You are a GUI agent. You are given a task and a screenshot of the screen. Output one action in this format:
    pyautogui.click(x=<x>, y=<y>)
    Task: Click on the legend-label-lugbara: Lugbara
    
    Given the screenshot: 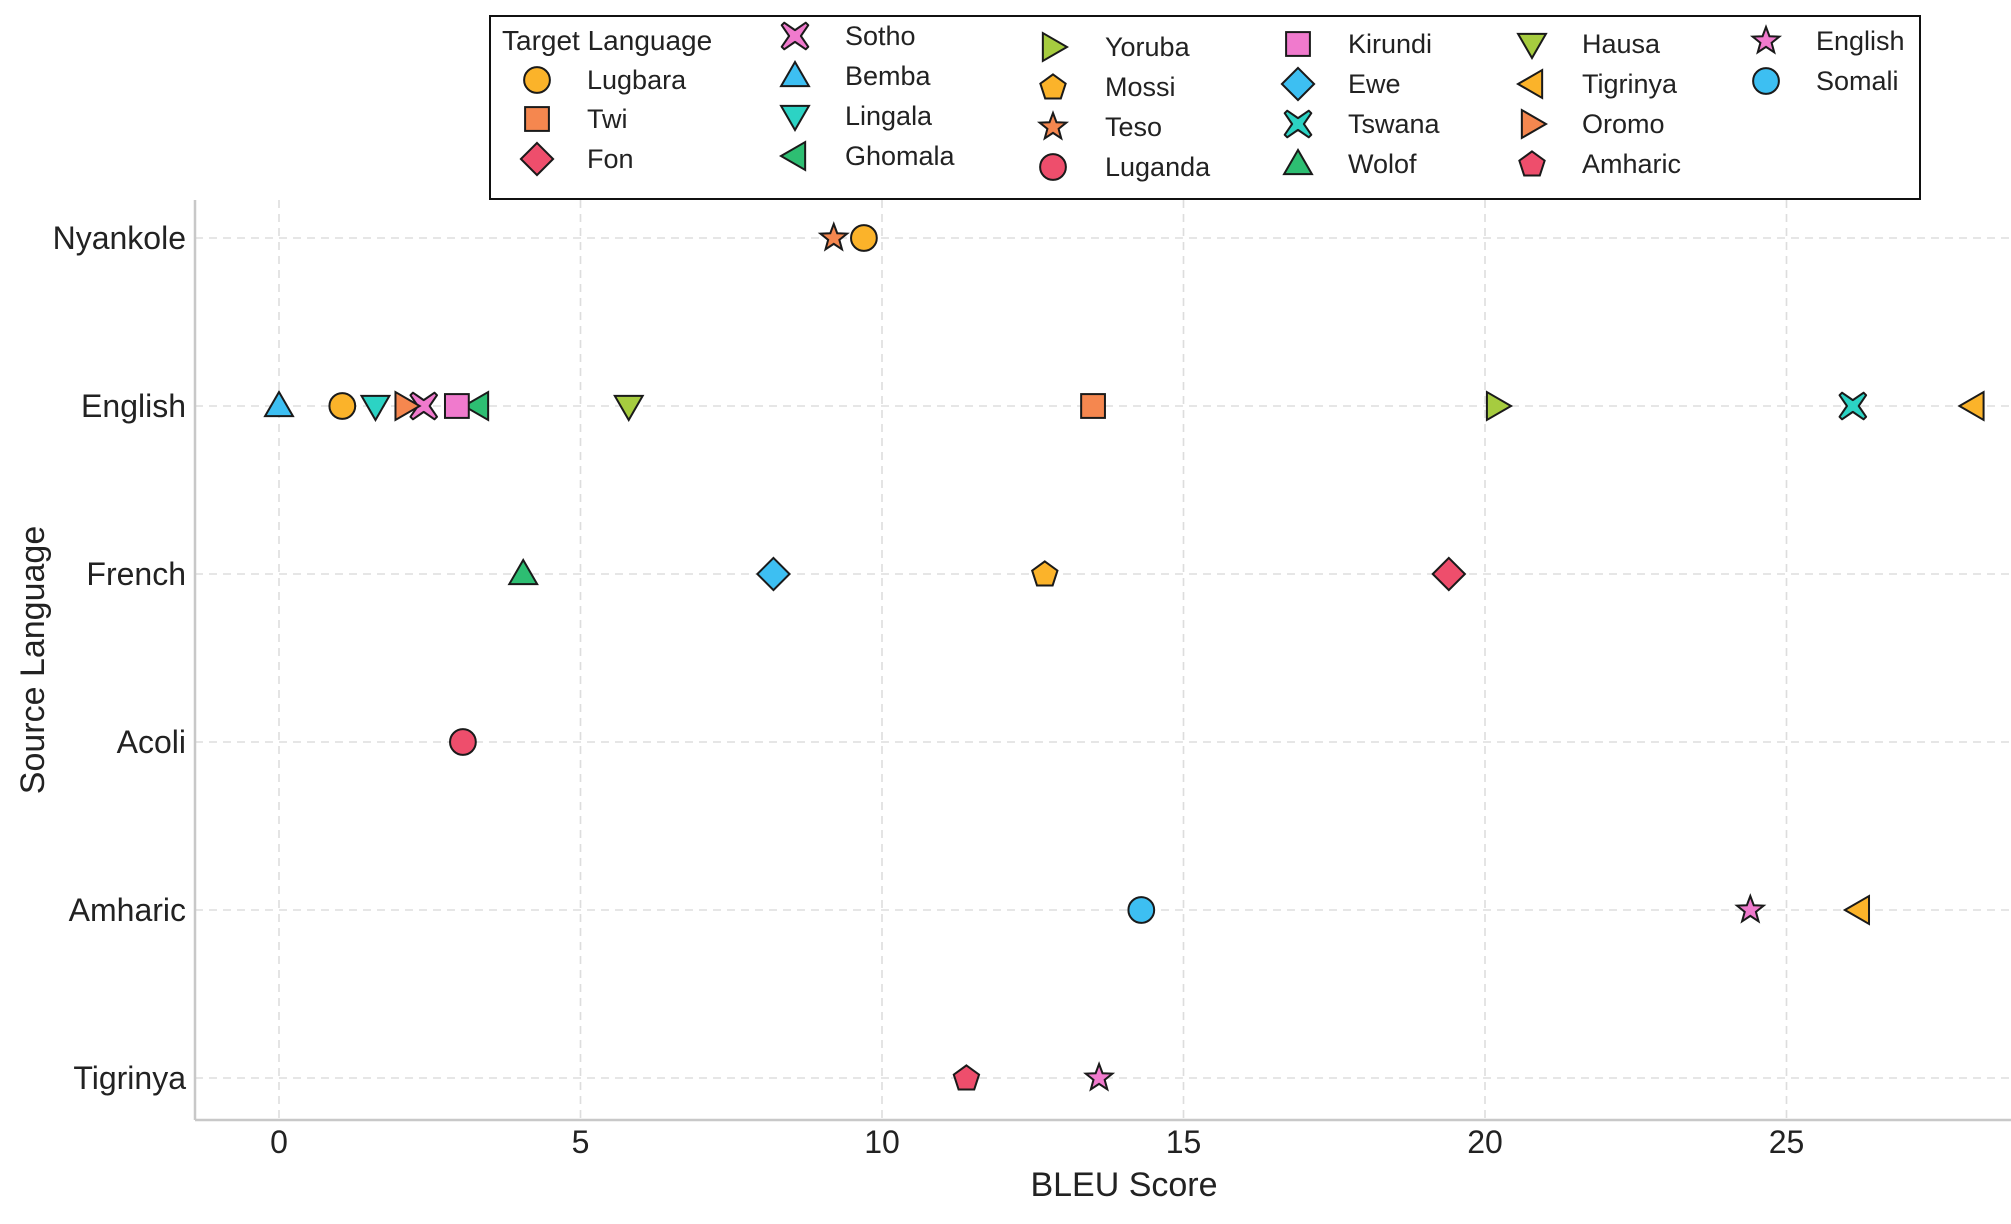 What is the action you would take?
    pyautogui.click(x=637, y=80)
    